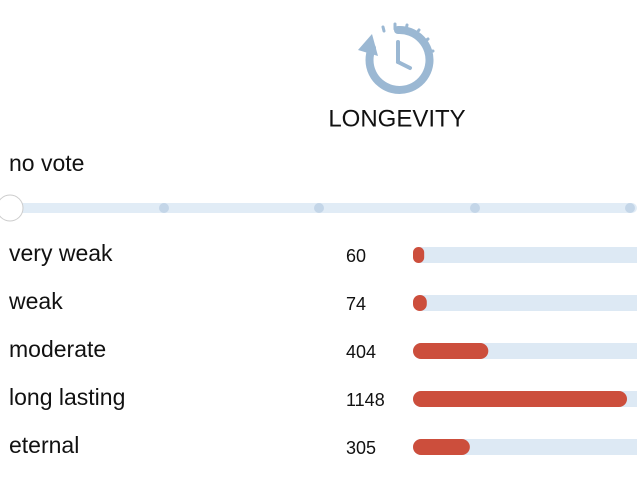 This screenshot has width=637, height=483. What do you see at coordinates (396, 58) in the screenshot?
I see `clock-icon` at bounding box center [396, 58].